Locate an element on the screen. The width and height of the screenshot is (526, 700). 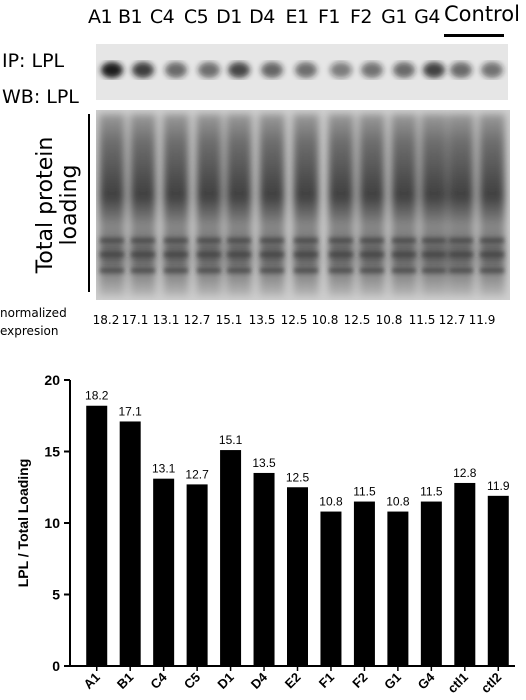
x-tick-label: D1 is located at coordinates (225, 681).